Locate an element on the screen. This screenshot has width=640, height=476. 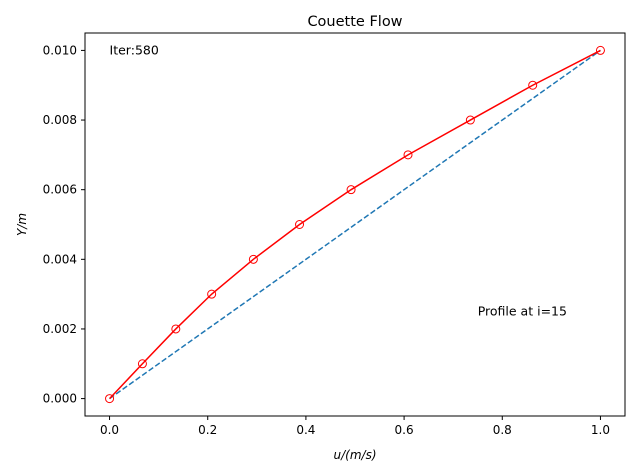
annotation-text: Iter:580 is located at coordinates (134, 49).